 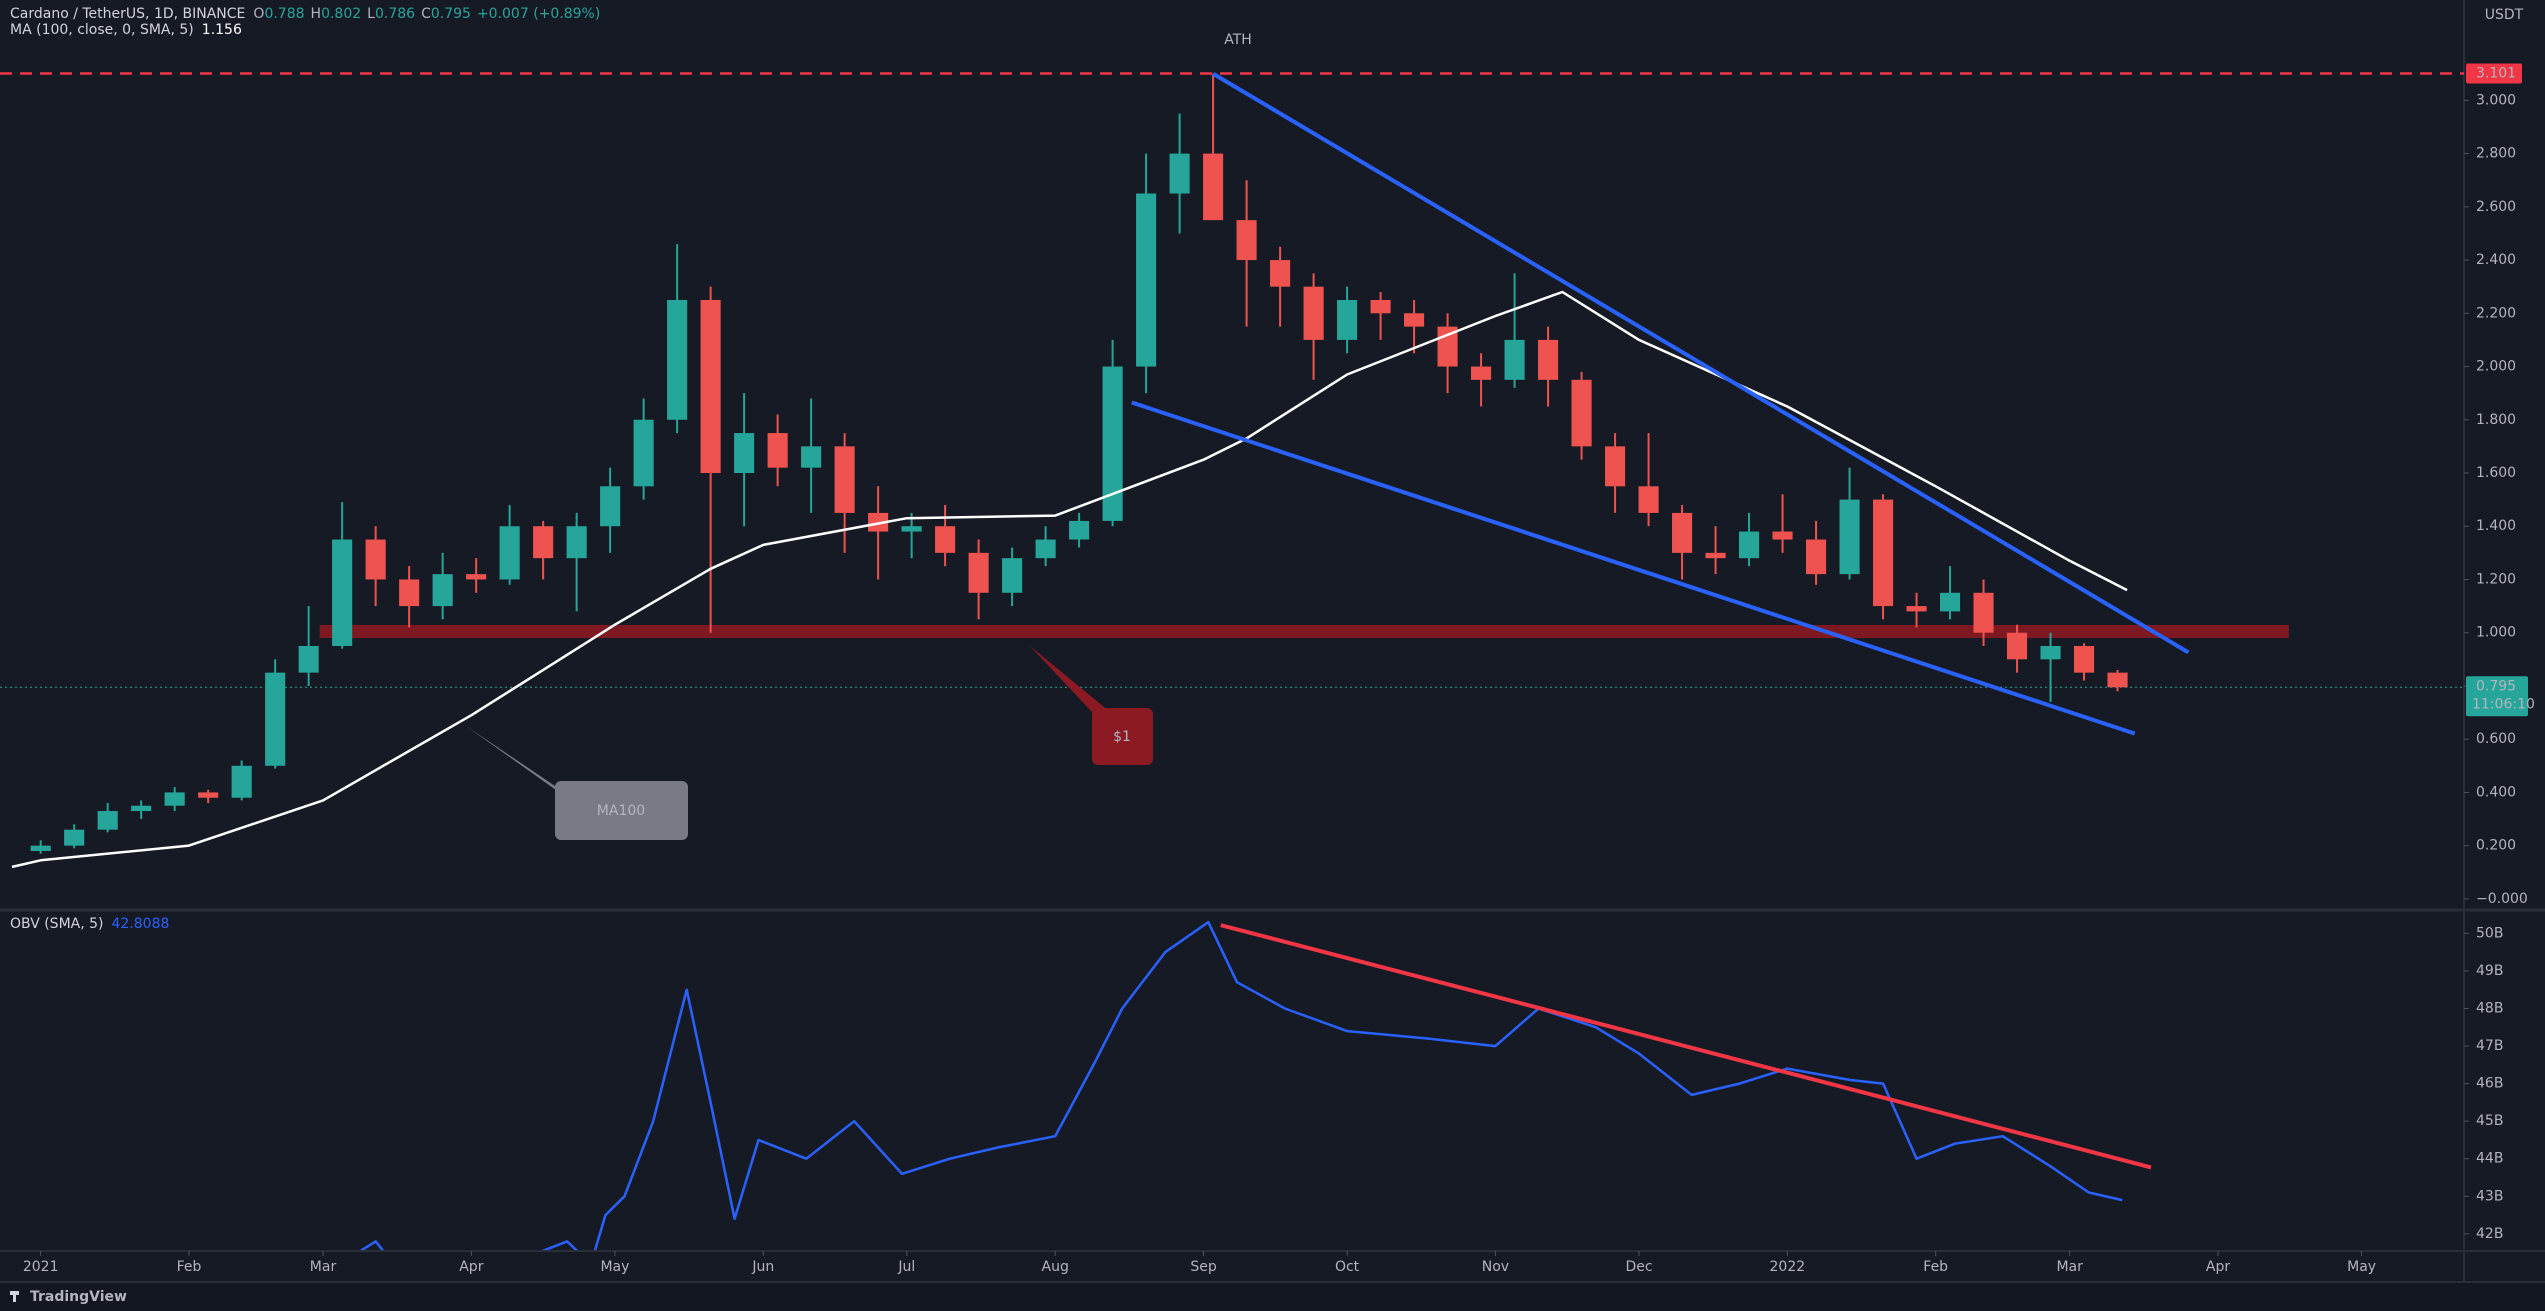 I want to click on obv-value: 42.8088, so click(x=141, y=924).